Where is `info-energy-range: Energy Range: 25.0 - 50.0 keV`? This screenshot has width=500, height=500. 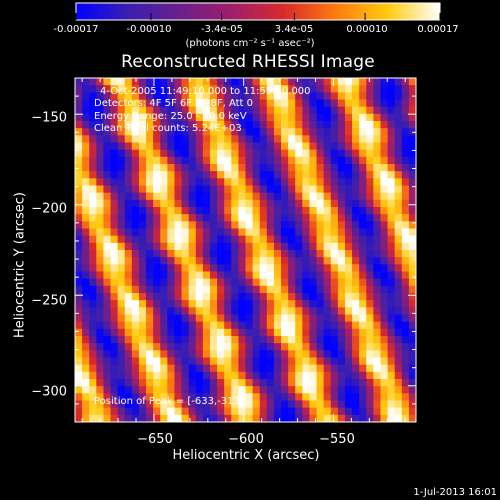 info-energy-range: Energy Range: 25.0 - 50.0 keV is located at coordinates (170, 116).